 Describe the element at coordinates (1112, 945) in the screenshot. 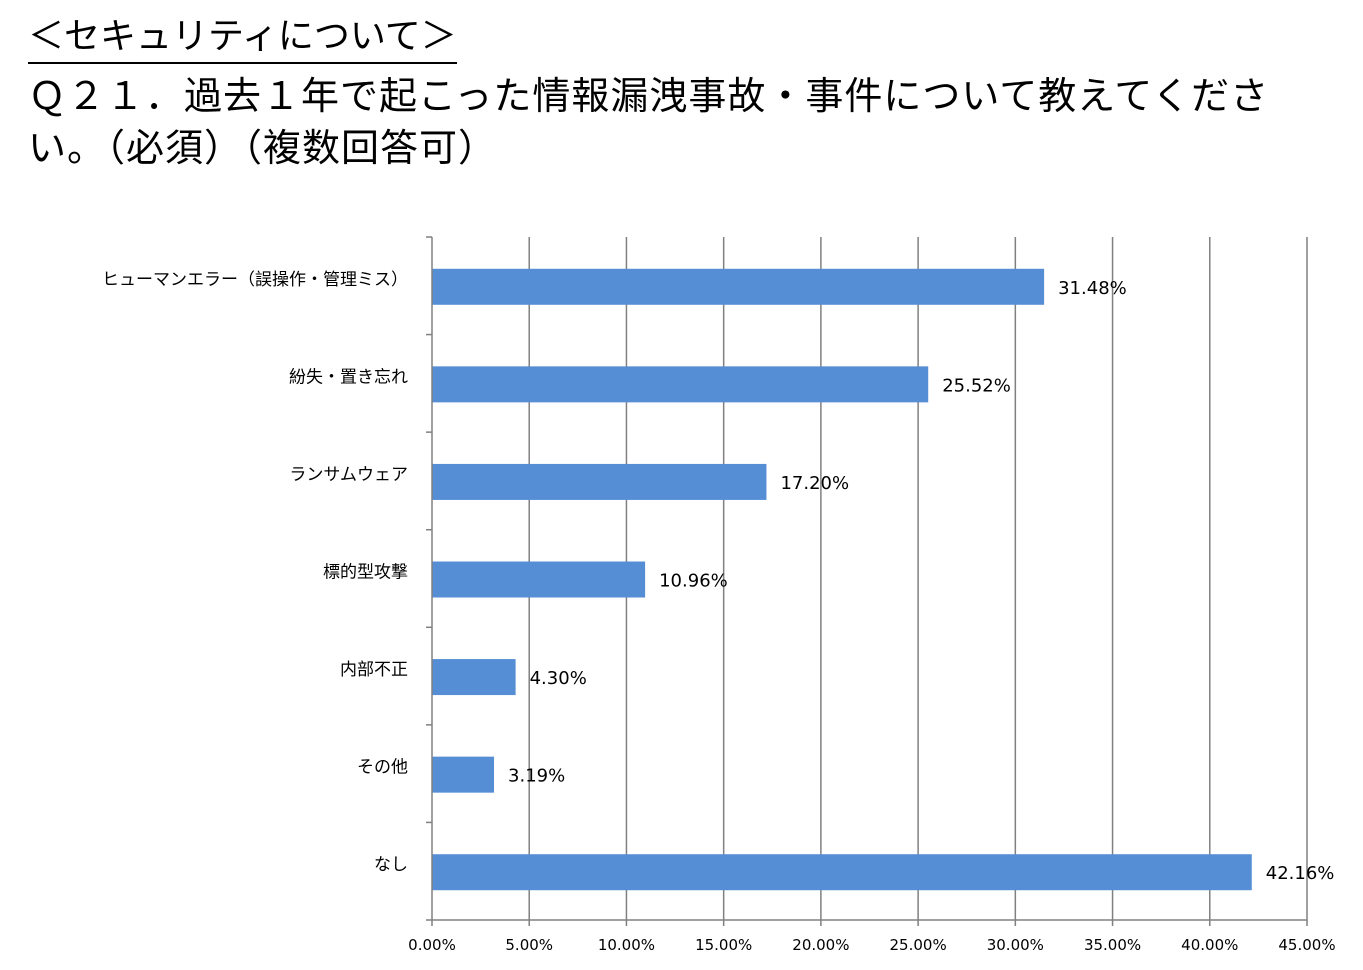

I see `x-tick-label: 35.00%` at that location.